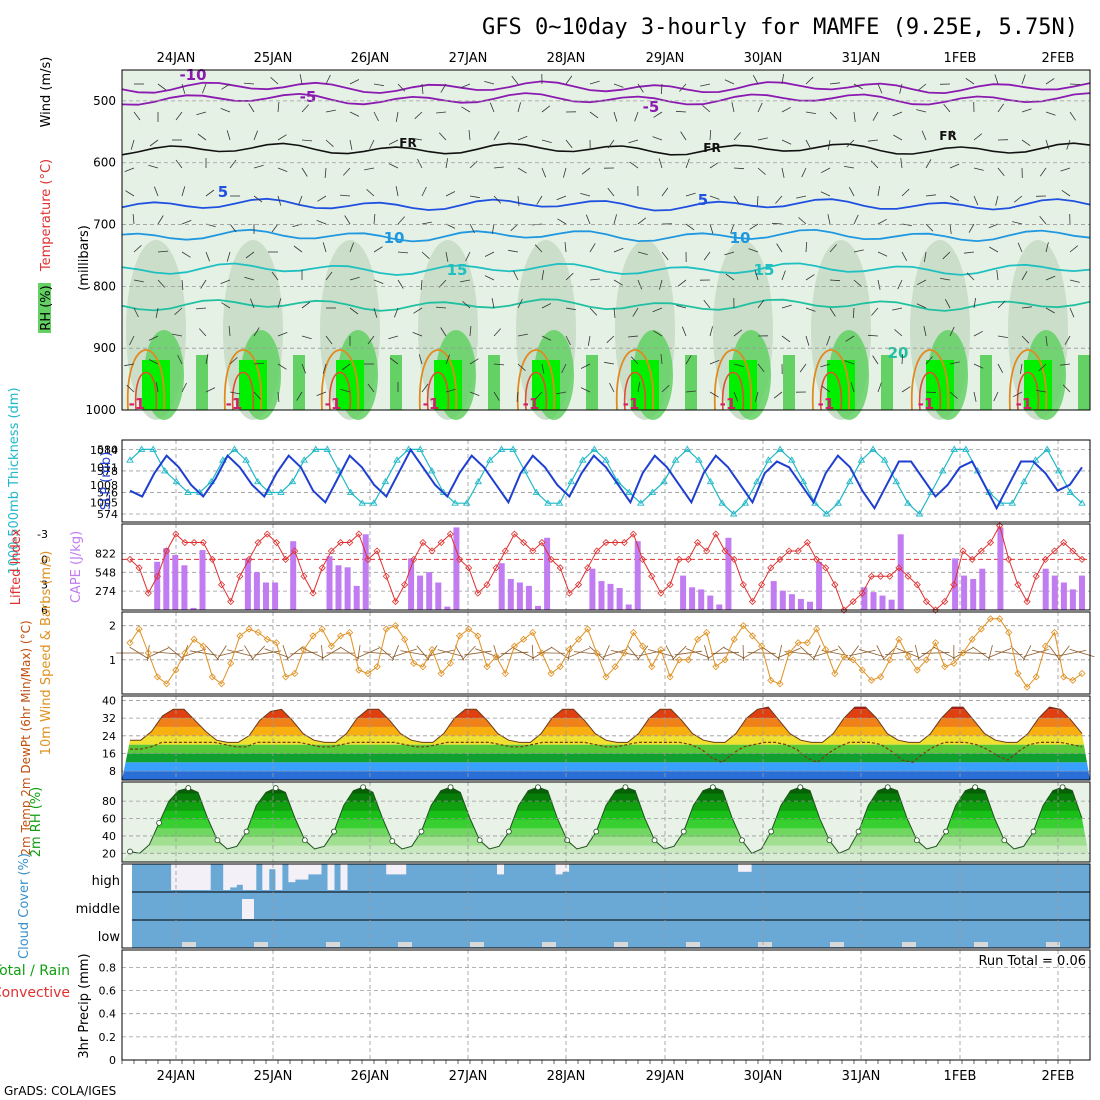 The height and width of the screenshot is (1100, 1100). Describe the element at coordinates (273, 58) in the screenshot. I see `date-label-top: 25JAN` at that location.